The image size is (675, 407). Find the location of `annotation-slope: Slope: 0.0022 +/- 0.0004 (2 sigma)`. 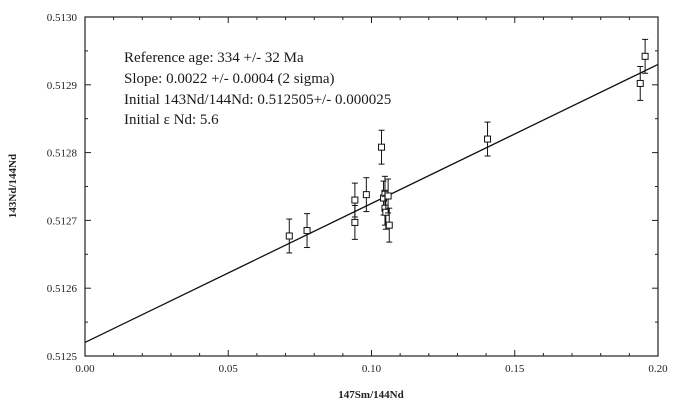

annotation-slope: Slope: 0.0022 +/- 0.0004 (2 sigma) is located at coordinates (229, 79).